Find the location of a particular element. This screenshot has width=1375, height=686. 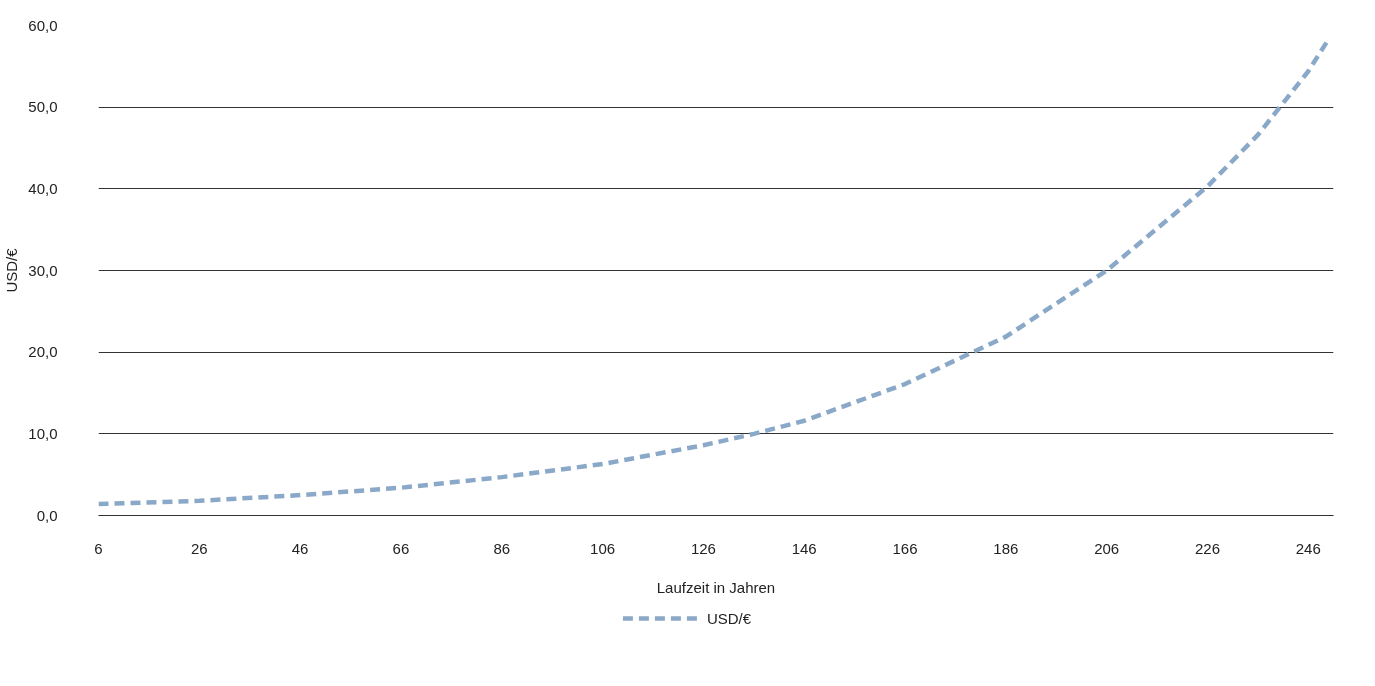

x-tick-label: 66 is located at coordinates (401, 548).